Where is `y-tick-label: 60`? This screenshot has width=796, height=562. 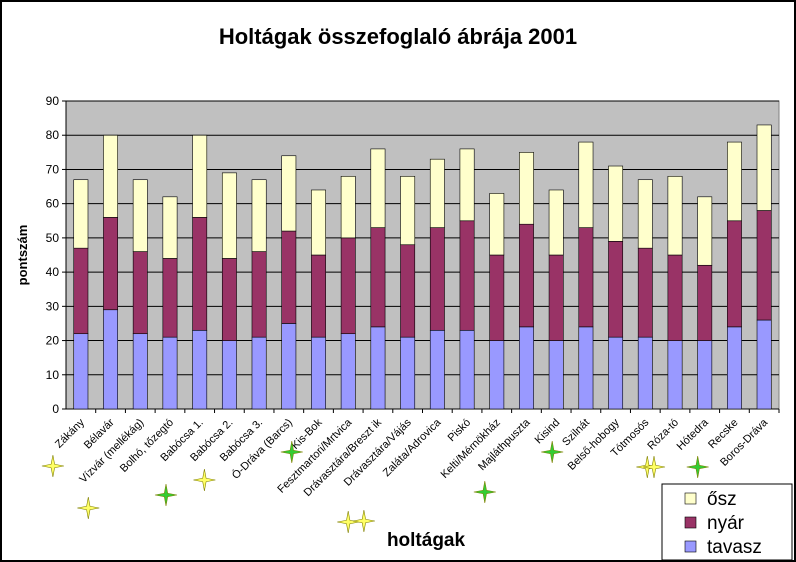
y-tick-label: 60 is located at coordinates (53, 204).